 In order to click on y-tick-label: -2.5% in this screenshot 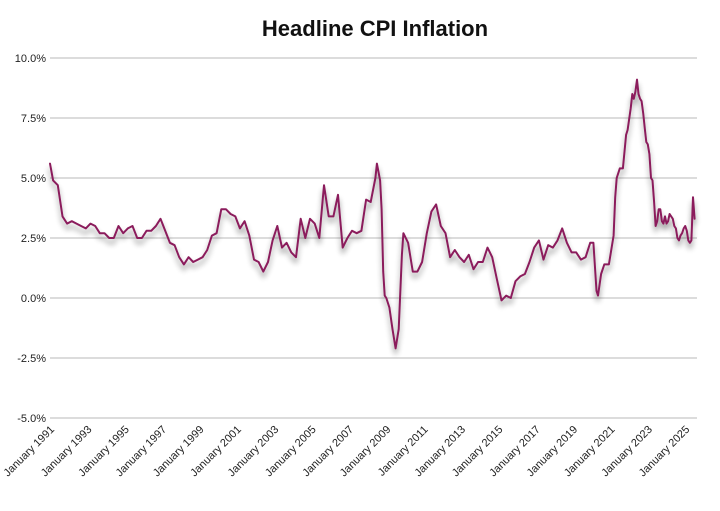, I will do `click(31, 359)`.